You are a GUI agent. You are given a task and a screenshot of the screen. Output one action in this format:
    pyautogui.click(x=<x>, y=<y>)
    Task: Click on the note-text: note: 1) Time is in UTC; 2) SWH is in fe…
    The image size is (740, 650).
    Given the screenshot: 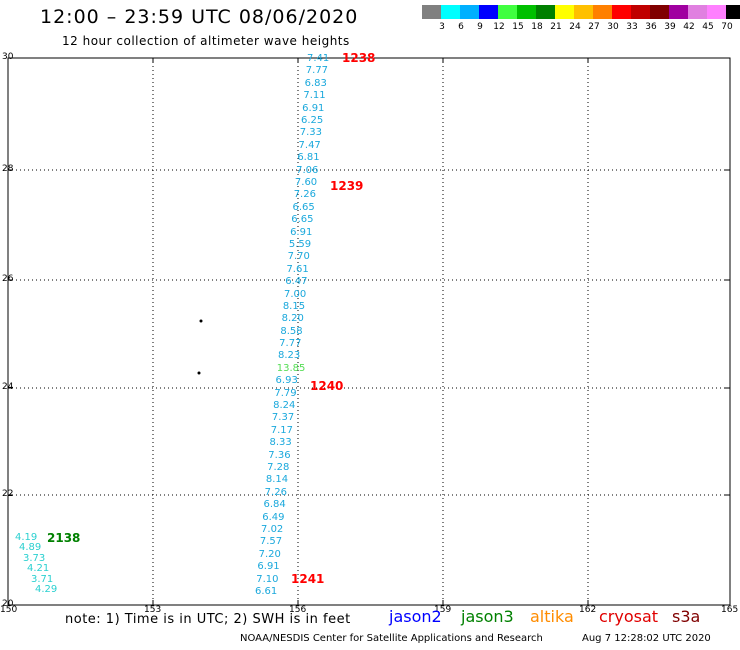 What is the action you would take?
    pyautogui.click(x=208, y=619)
    